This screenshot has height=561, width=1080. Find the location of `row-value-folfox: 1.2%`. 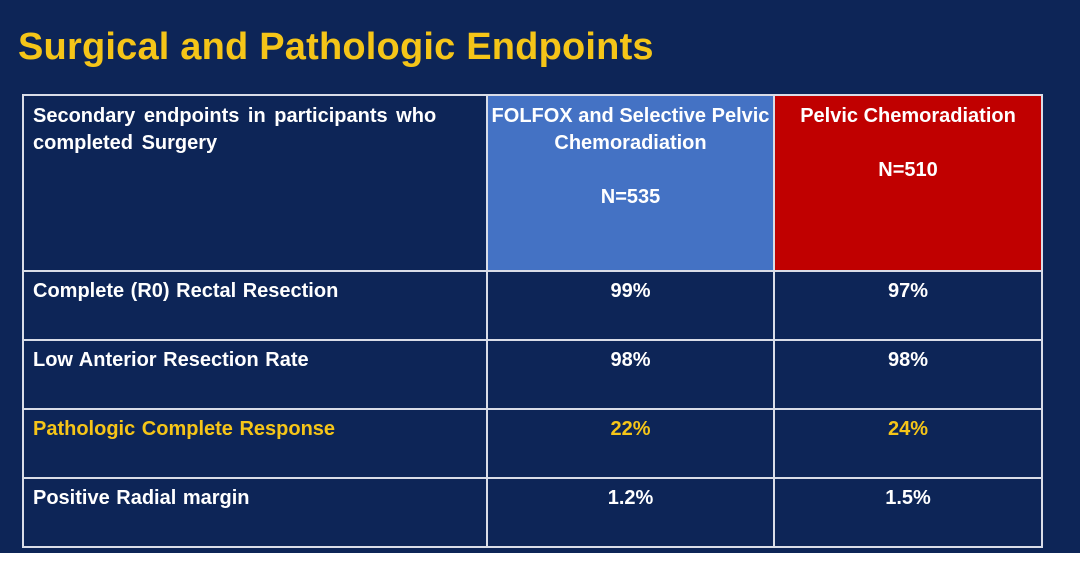

row-value-folfox: 1.2% is located at coordinates (630, 512).